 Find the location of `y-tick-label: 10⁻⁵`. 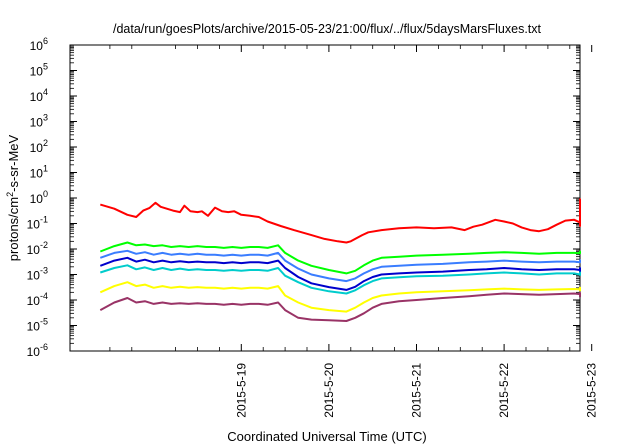

y-tick-label: 10⁻⁵ is located at coordinates (37, 325).